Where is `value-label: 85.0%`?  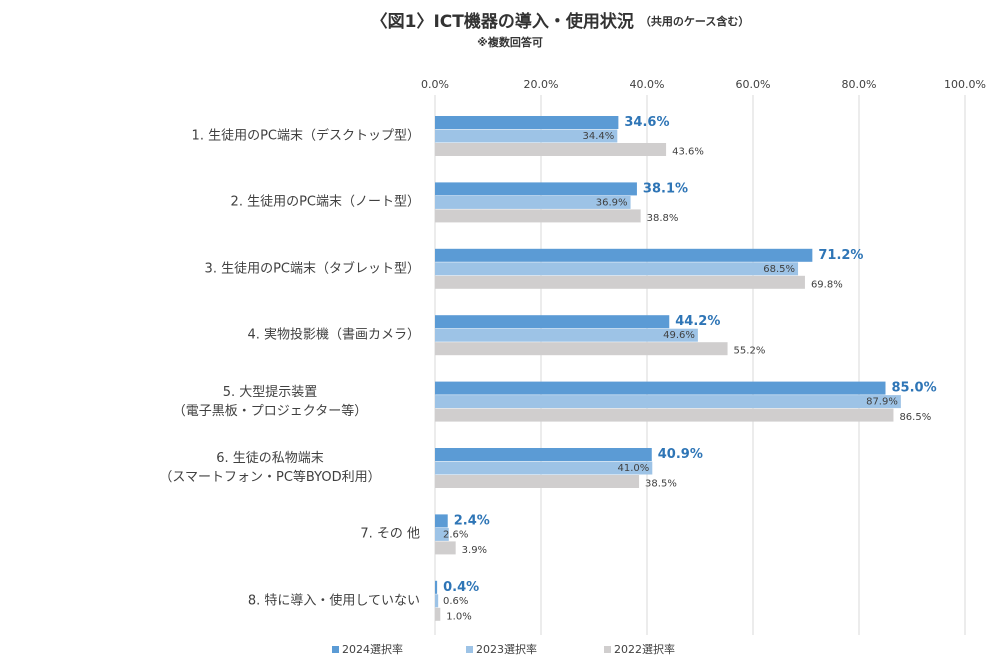
value-label: 85.0% is located at coordinates (914, 388).